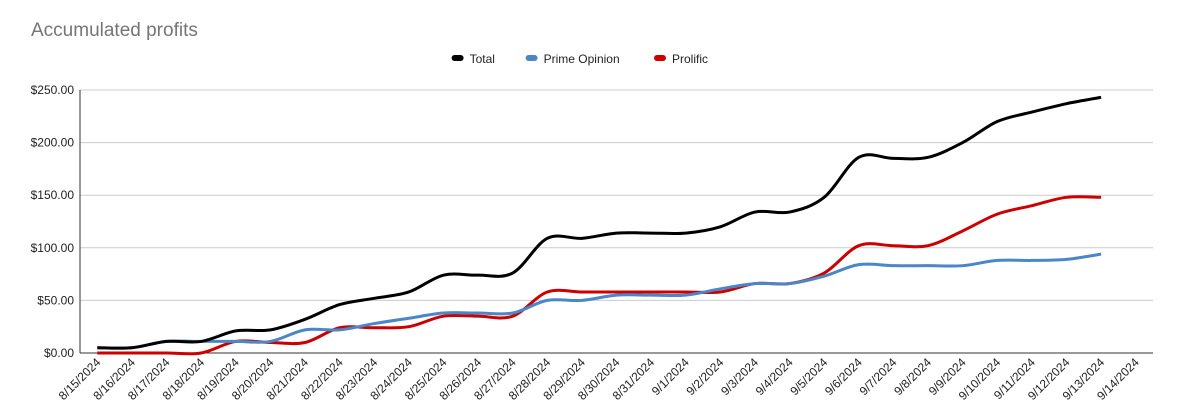  Describe the element at coordinates (55, 300) in the screenshot. I see `y-tick-label: $50.00` at that location.